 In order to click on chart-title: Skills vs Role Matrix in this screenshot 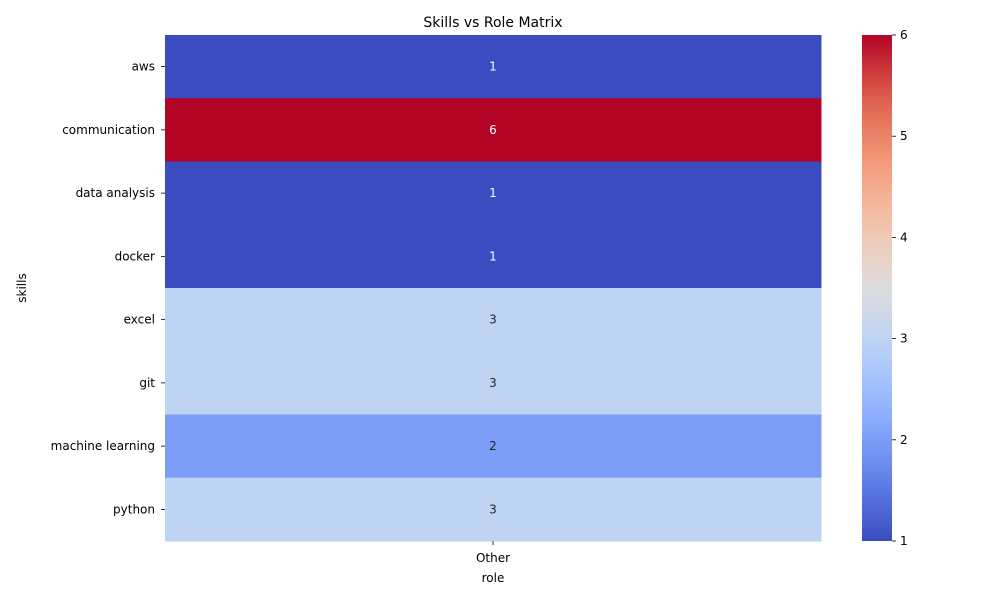, I will do `click(492, 23)`.